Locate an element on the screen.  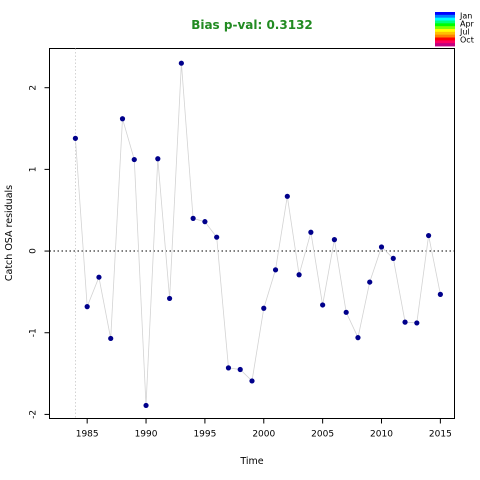
chart-title: Bias p-val: 0.3132 is located at coordinates (252, 25).